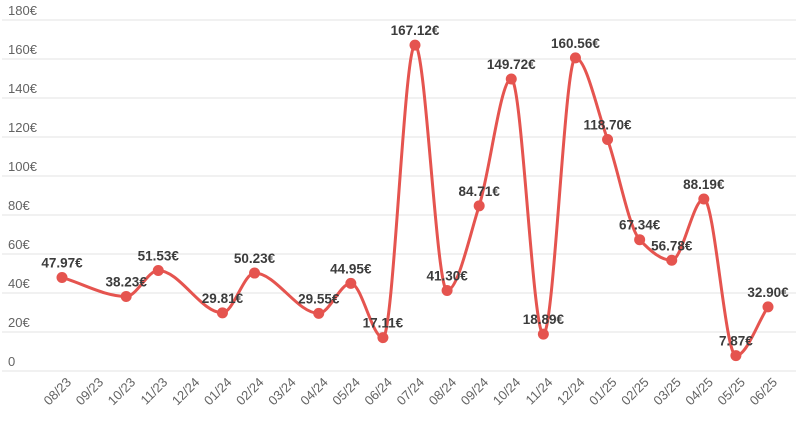  Describe the element at coordinates (282, 392) in the screenshot. I see `x-axis-tick-label: 03/24` at that location.